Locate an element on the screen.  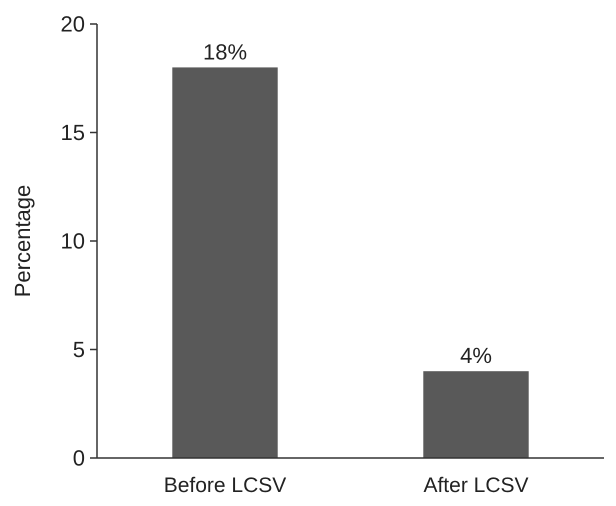
y-tick-label: 0 is located at coordinates (78, 458).